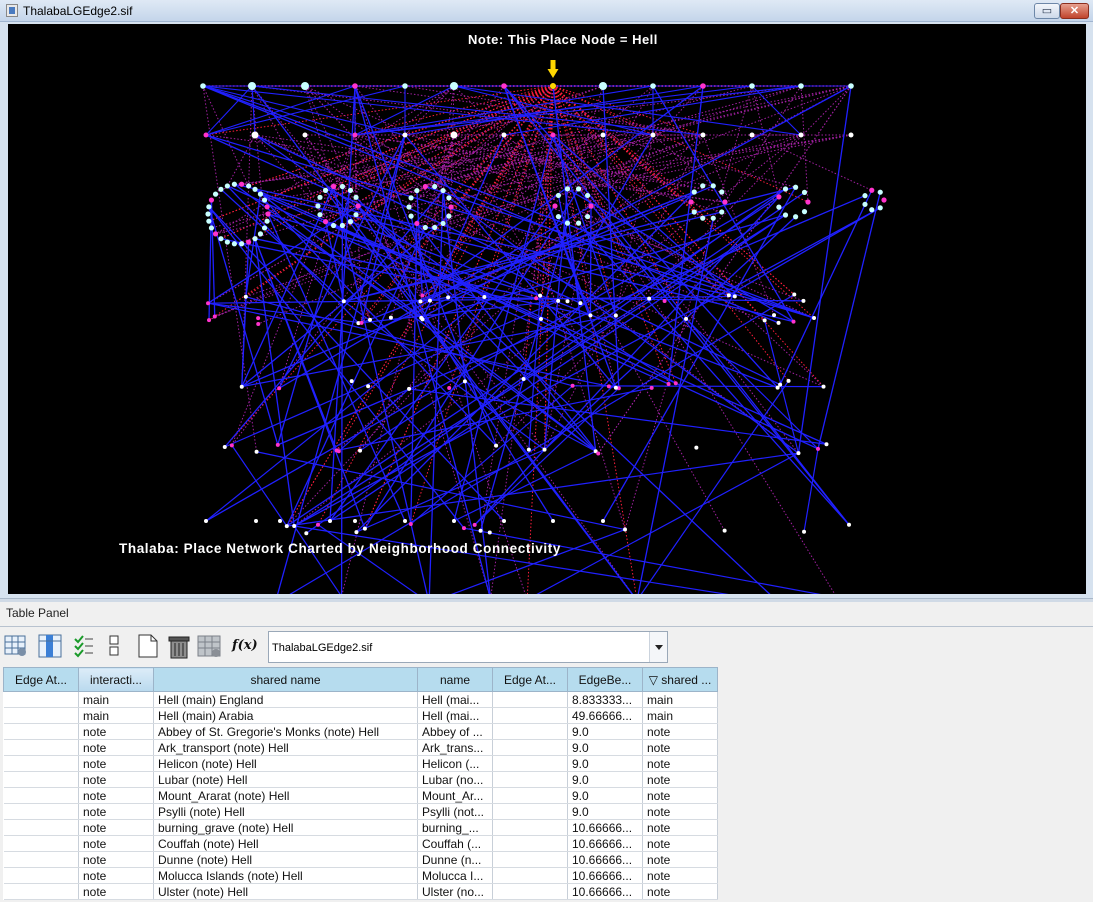 The height and width of the screenshot is (902, 1093). Describe the element at coordinates (285, 875) in the screenshot. I see `table-cell: Molucca Islands (note) Hell` at that location.